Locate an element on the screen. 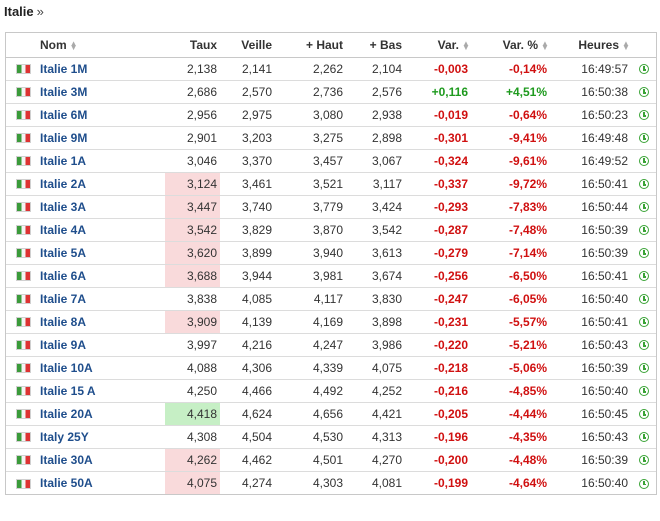  haut-value: 4,501 is located at coordinates (311, 459).